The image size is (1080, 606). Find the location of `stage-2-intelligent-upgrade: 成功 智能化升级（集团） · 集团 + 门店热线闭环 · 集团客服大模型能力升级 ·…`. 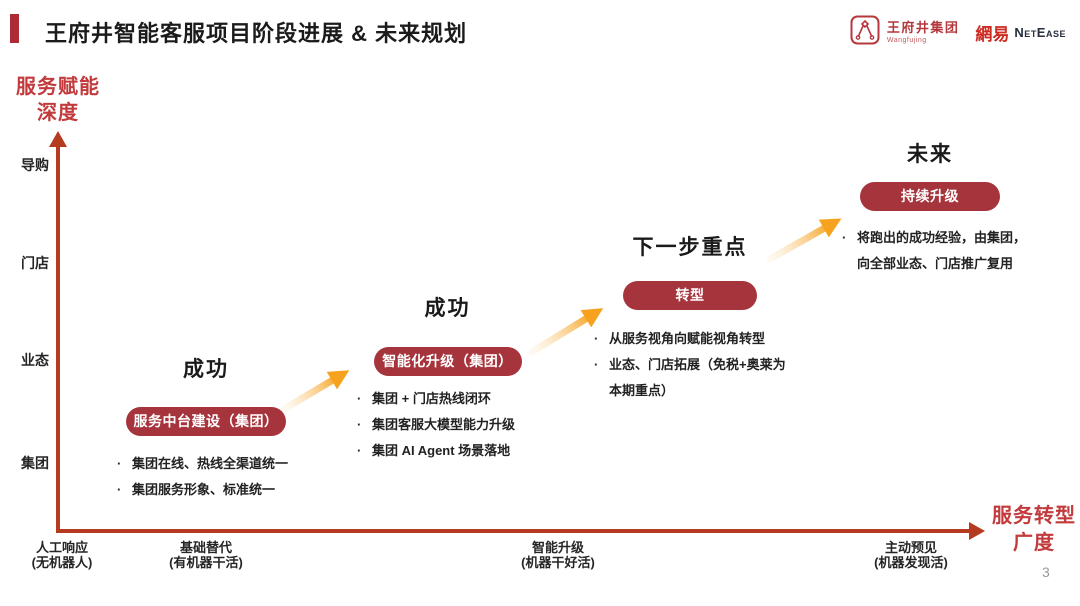

stage-2-intelligent-upgrade: 成功 智能化升级（集团） · 集团 + 门店热线闭环 · 集团客服大模型能力升级 ·… is located at coordinates (447, 380).